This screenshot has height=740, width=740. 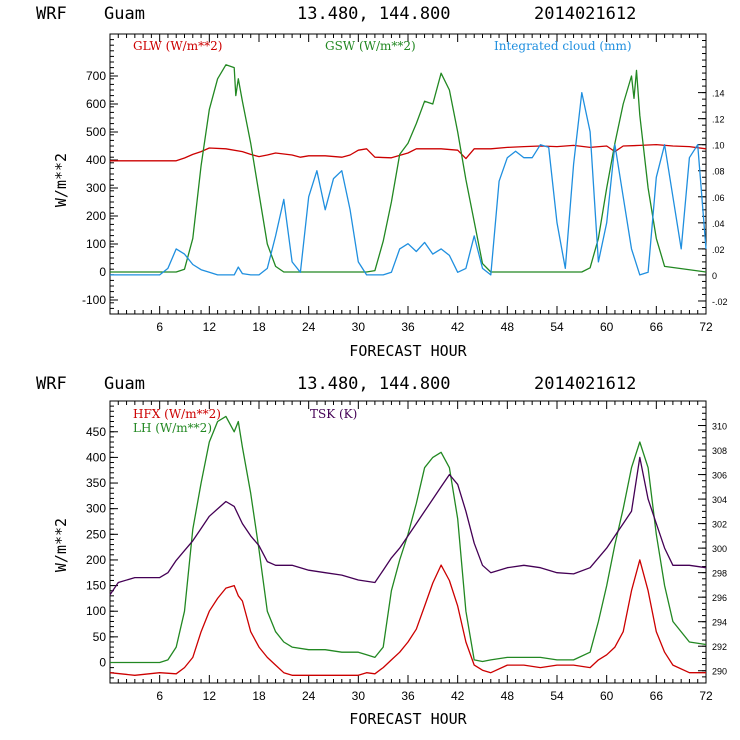 I want to click on chart1-y-tick-label: 300, so click(x=96, y=188).